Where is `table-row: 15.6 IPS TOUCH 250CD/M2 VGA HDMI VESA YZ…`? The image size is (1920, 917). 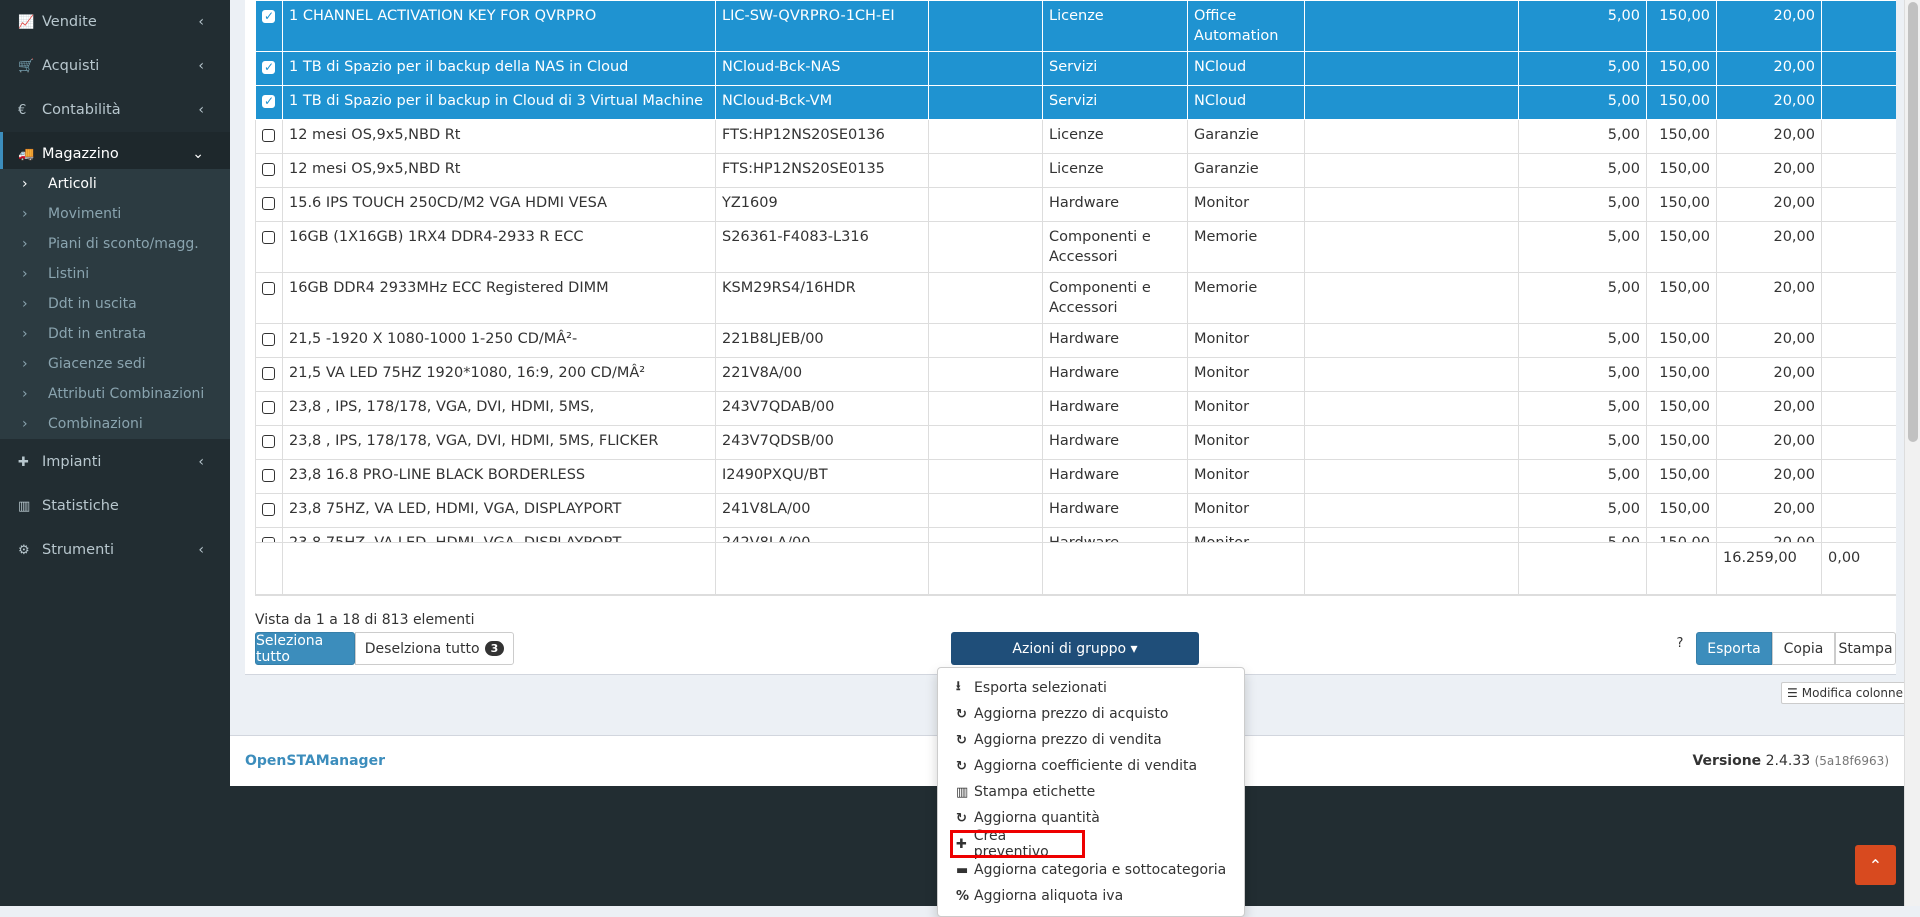 table-row: 15.6 IPS TOUCH 250CD/M2 VGA HDMI VESA YZ… is located at coordinates (1075, 204).